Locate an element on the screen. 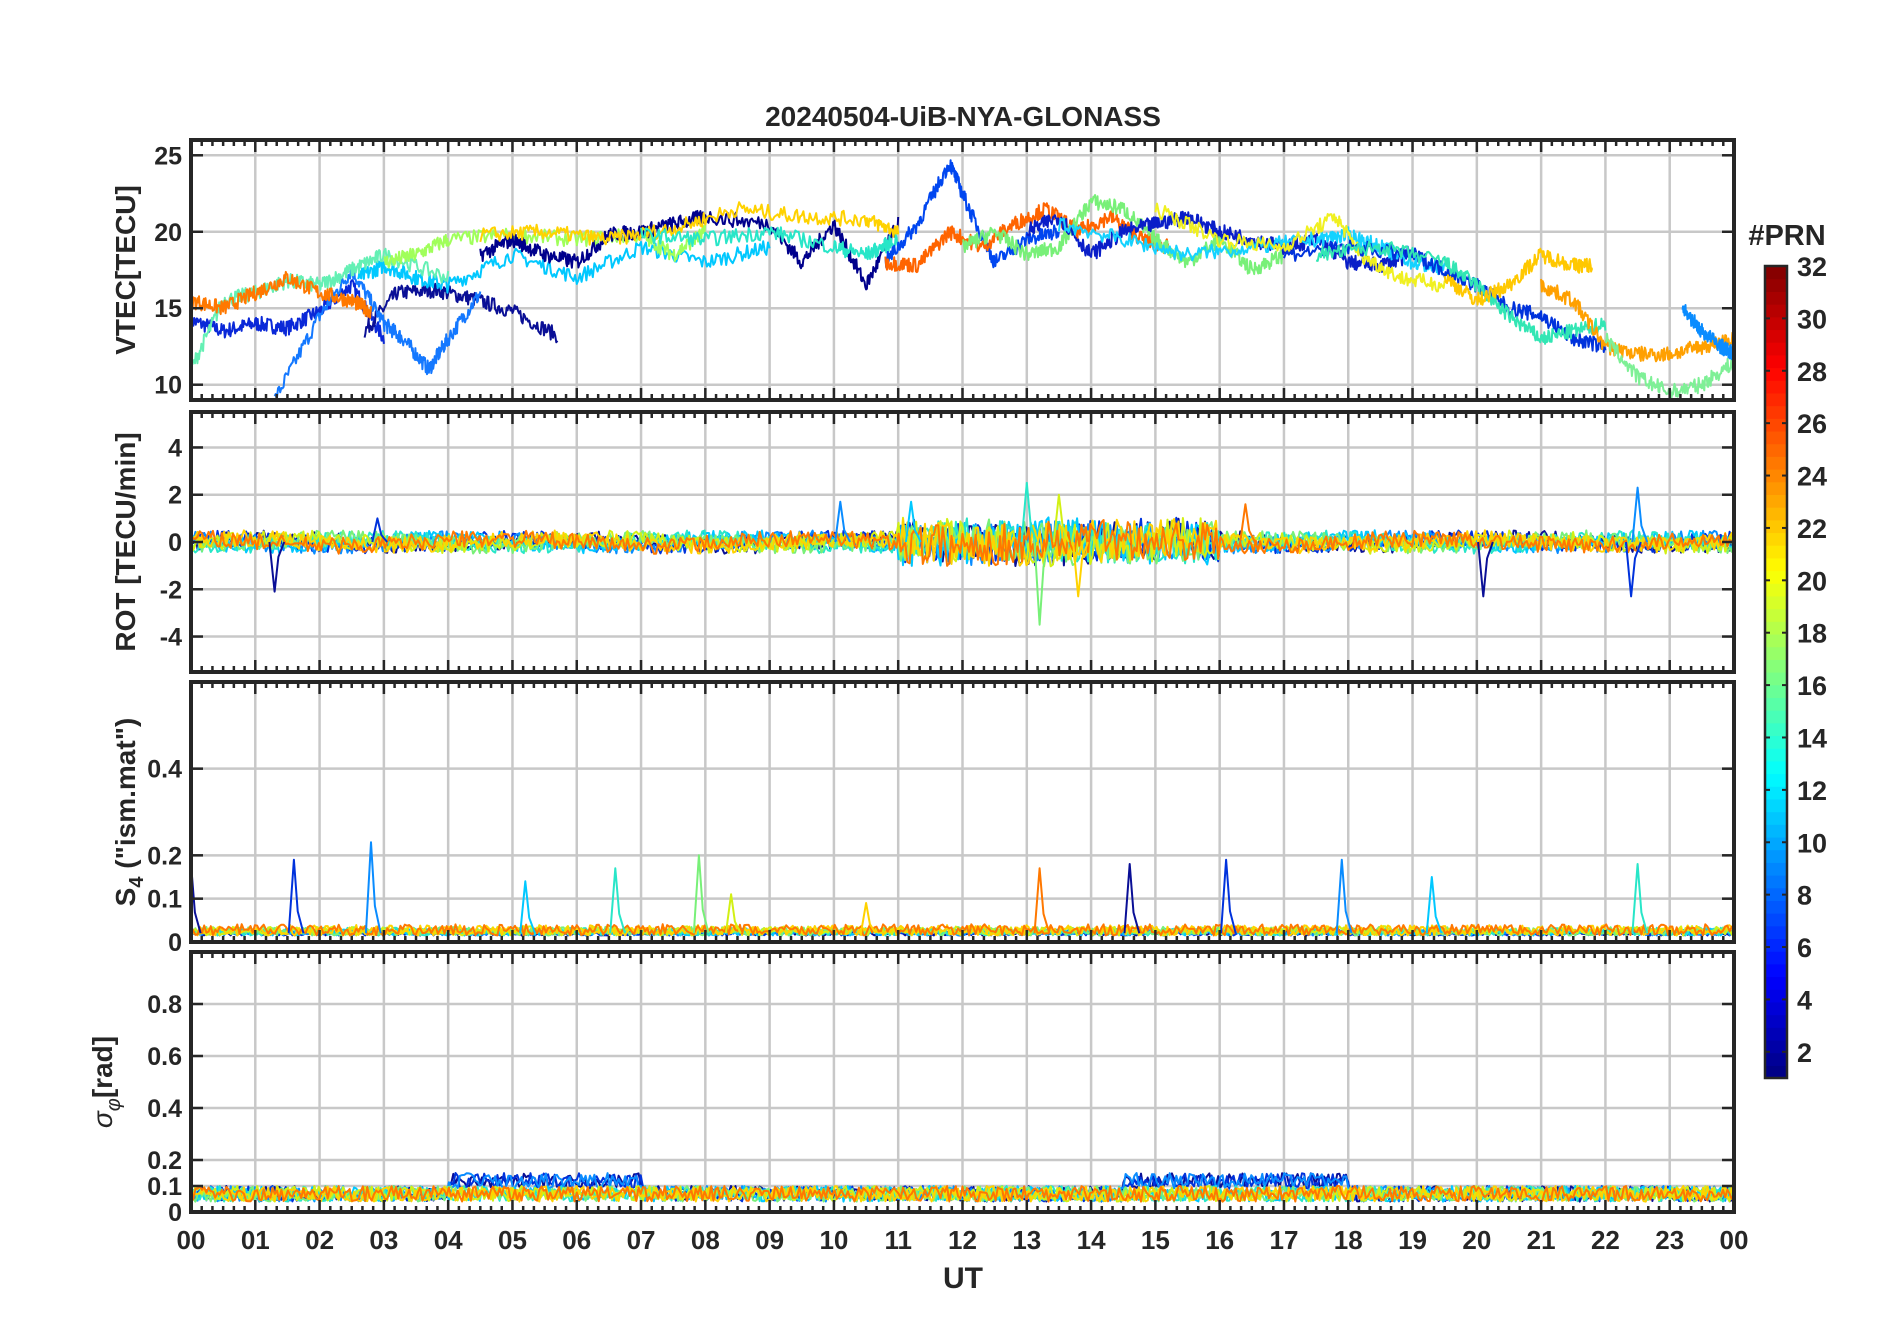 The height and width of the screenshot is (1330, 1902). x-tick-label: 07 is located at coordinates (641, 1240).